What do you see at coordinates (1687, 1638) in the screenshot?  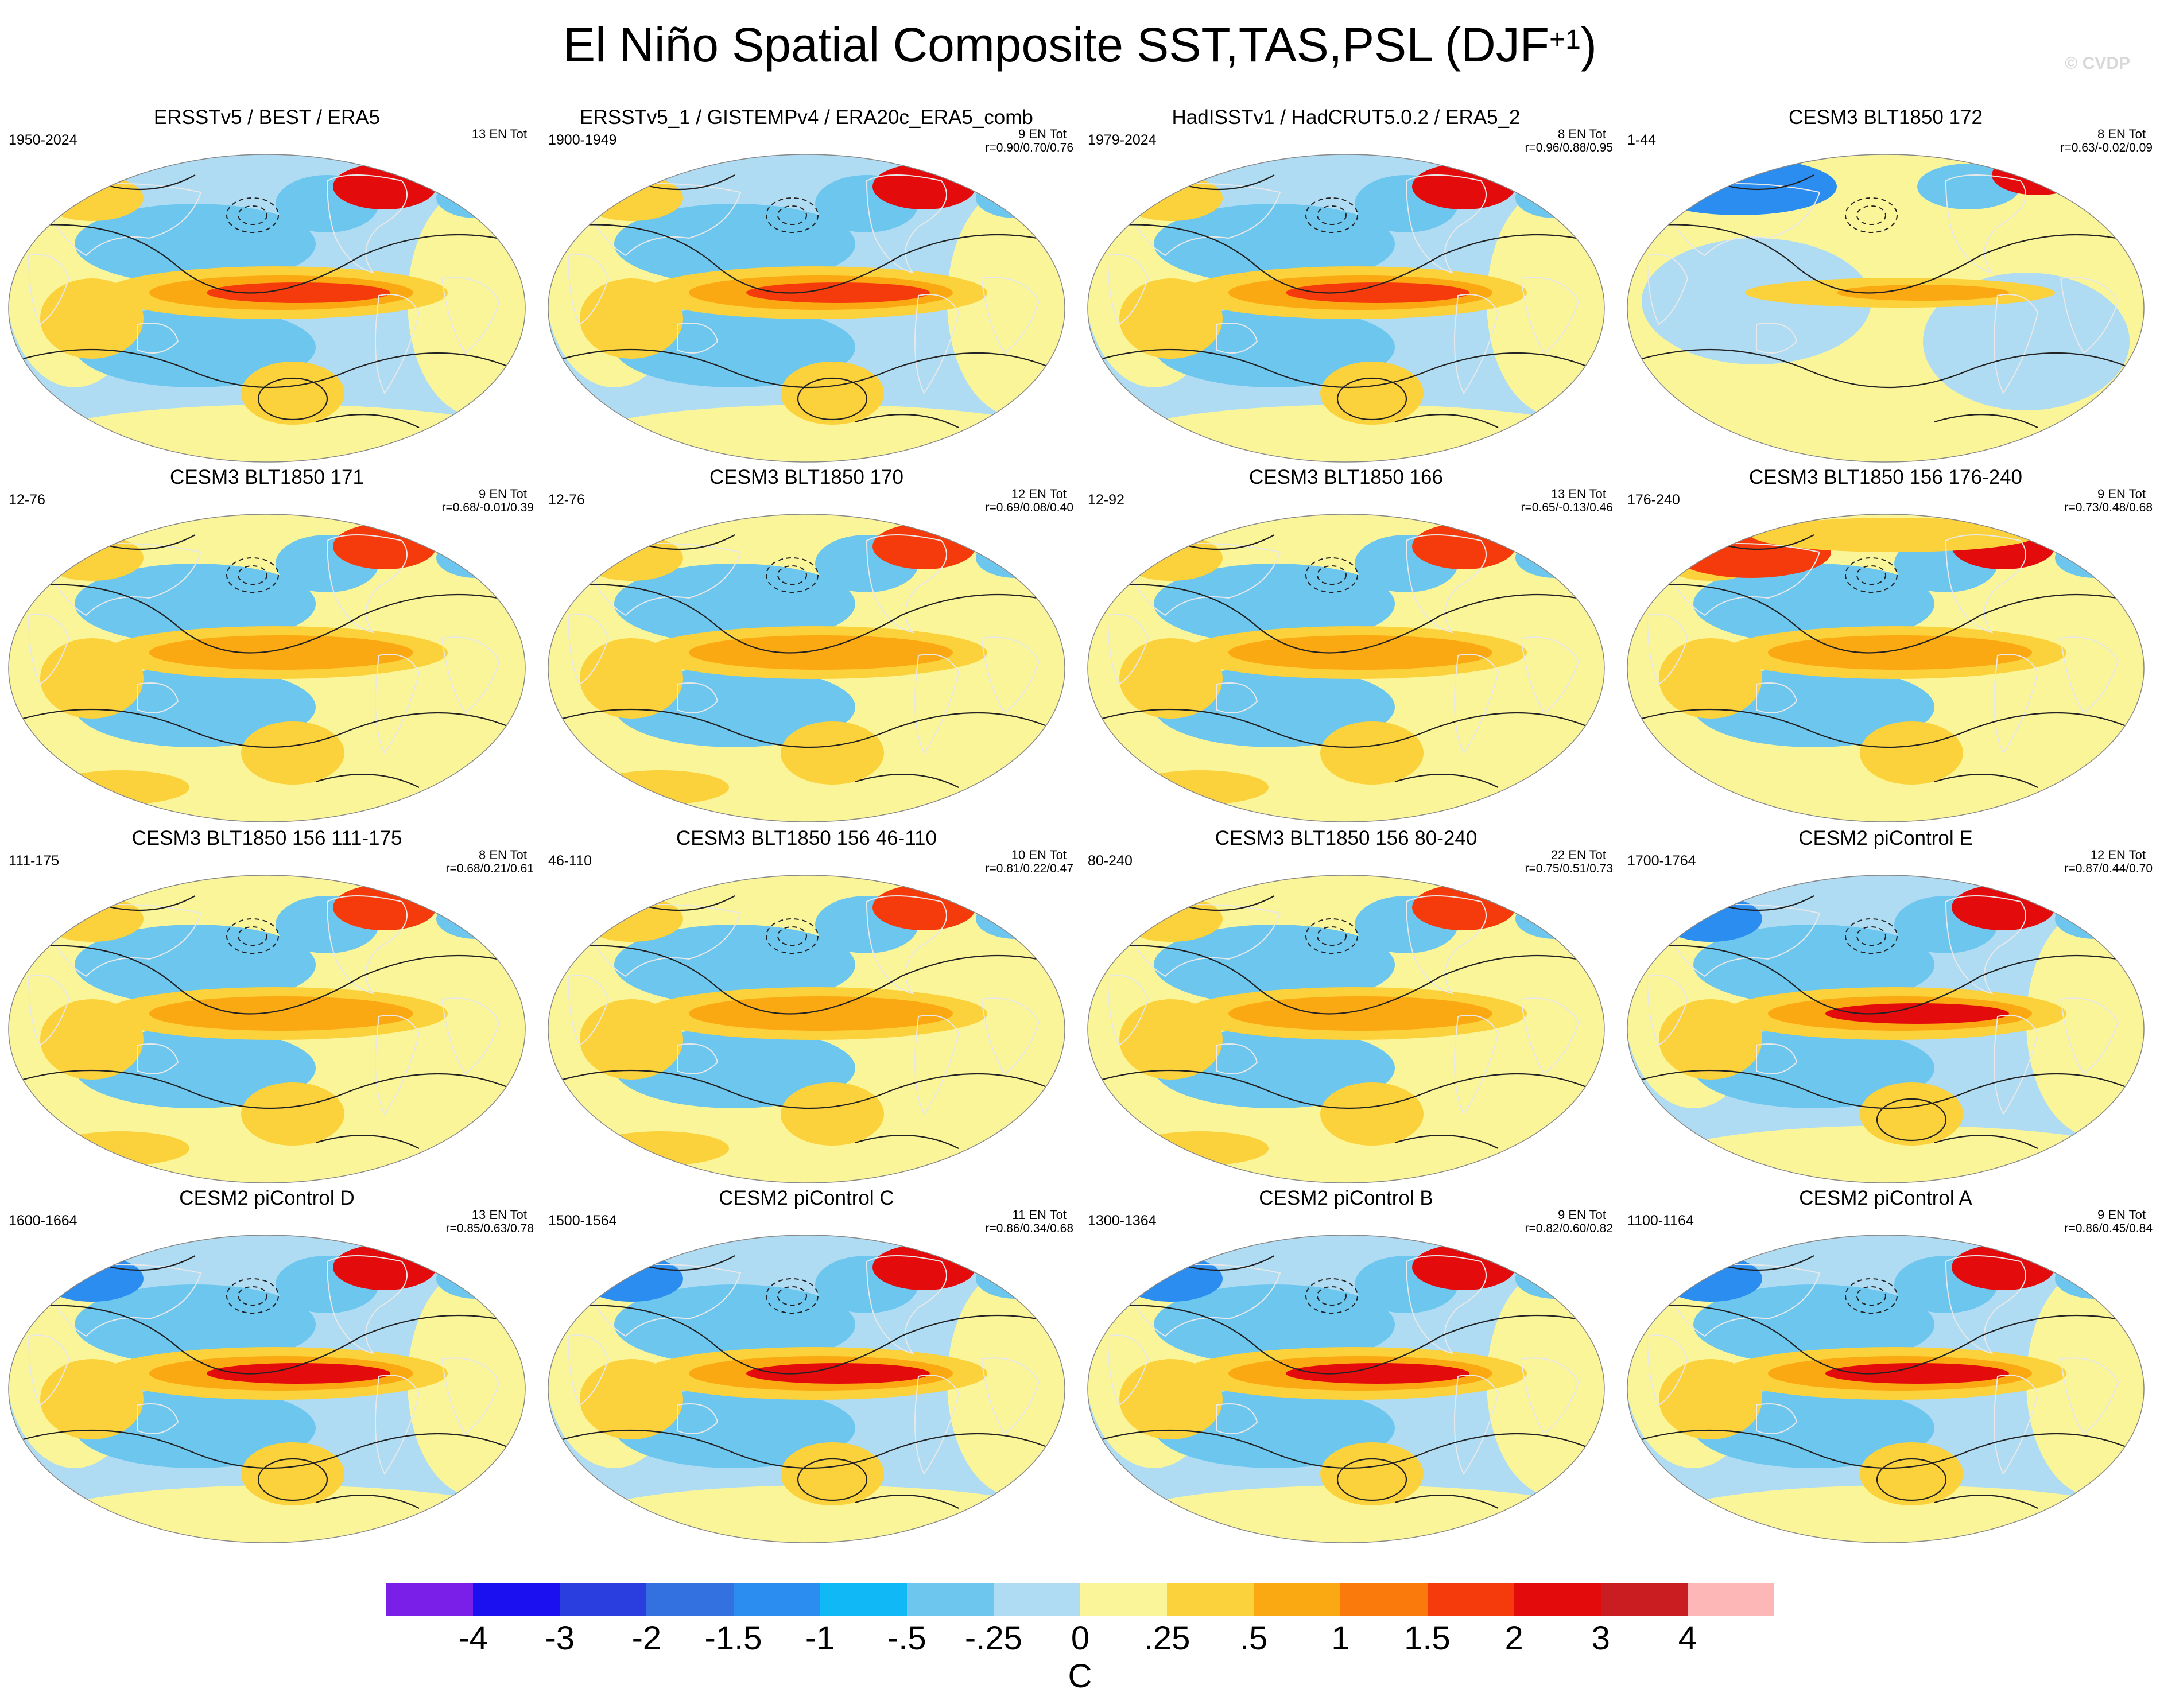 I see `colorbar-tick-label: 4` at bounding box center [1687, 1638].